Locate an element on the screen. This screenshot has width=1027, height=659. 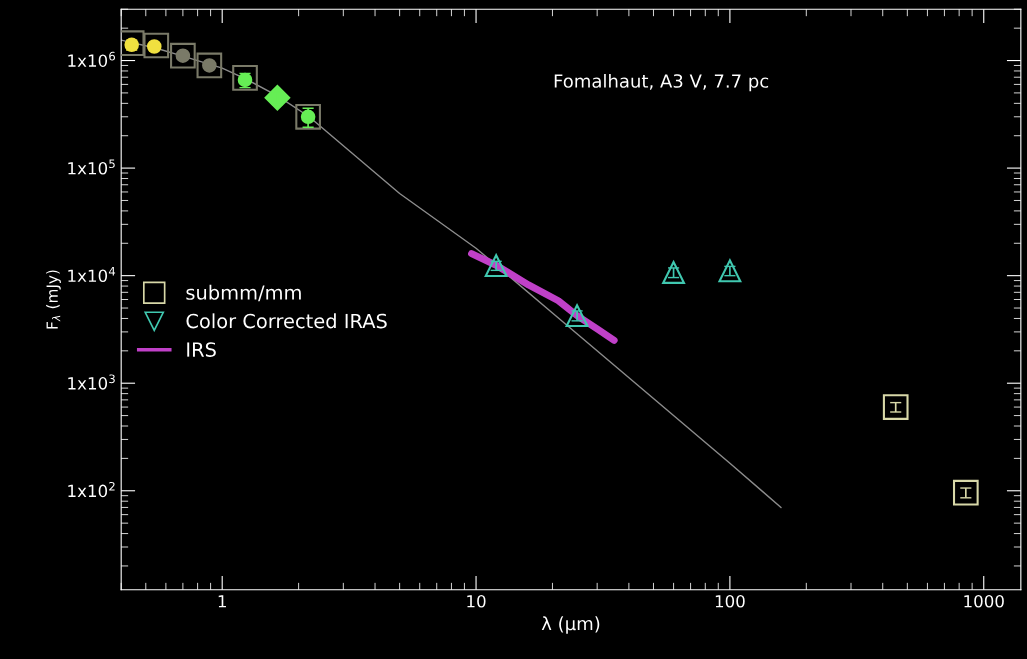
x-tick-label: 1000 is located at coordinates (984, 601).